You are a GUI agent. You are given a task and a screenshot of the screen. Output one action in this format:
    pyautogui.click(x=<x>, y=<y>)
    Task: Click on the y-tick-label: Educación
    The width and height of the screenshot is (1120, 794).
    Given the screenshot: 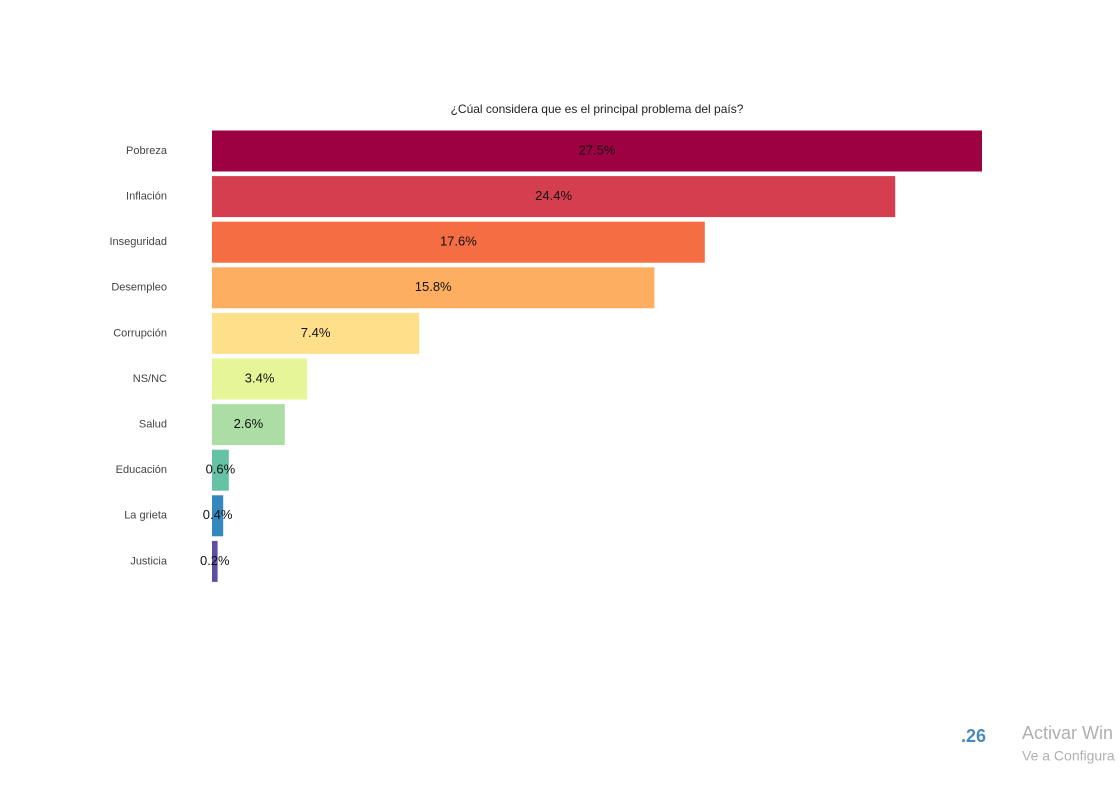 What is the action you would take?
    pyautogui.click(x=141, y=470)
    